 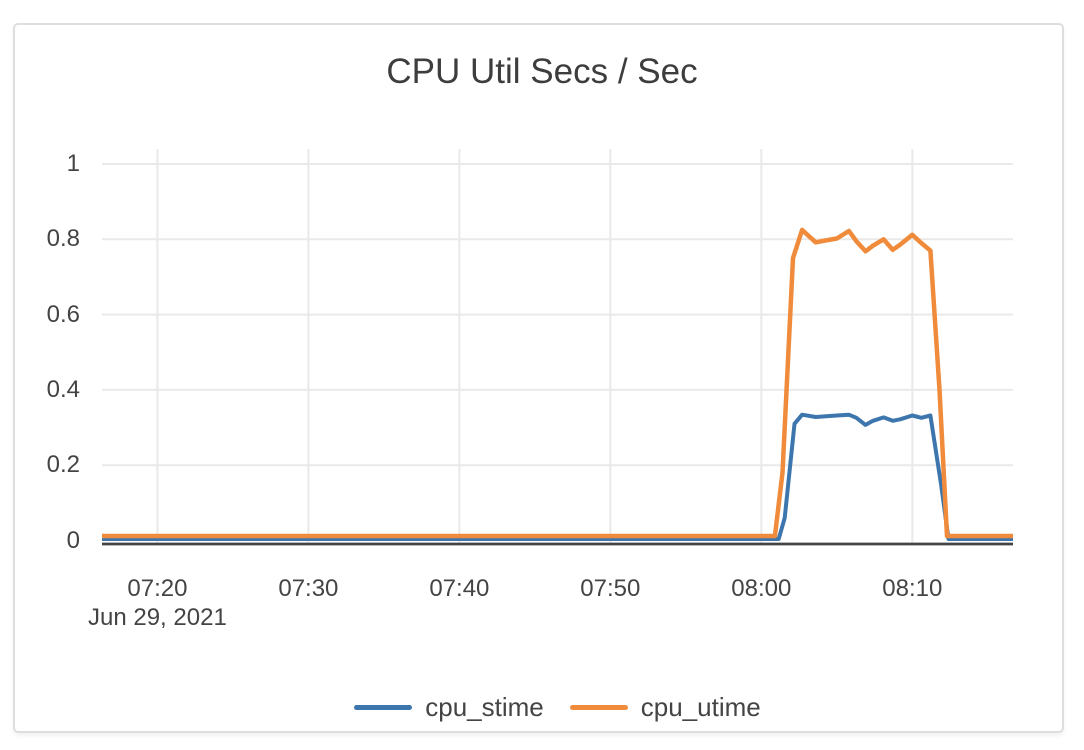 What do you see at coordinates (557, 707) in the screenshot?
I see `legend: cpu_stime cpu_utime` at bounding box center [557, 707].